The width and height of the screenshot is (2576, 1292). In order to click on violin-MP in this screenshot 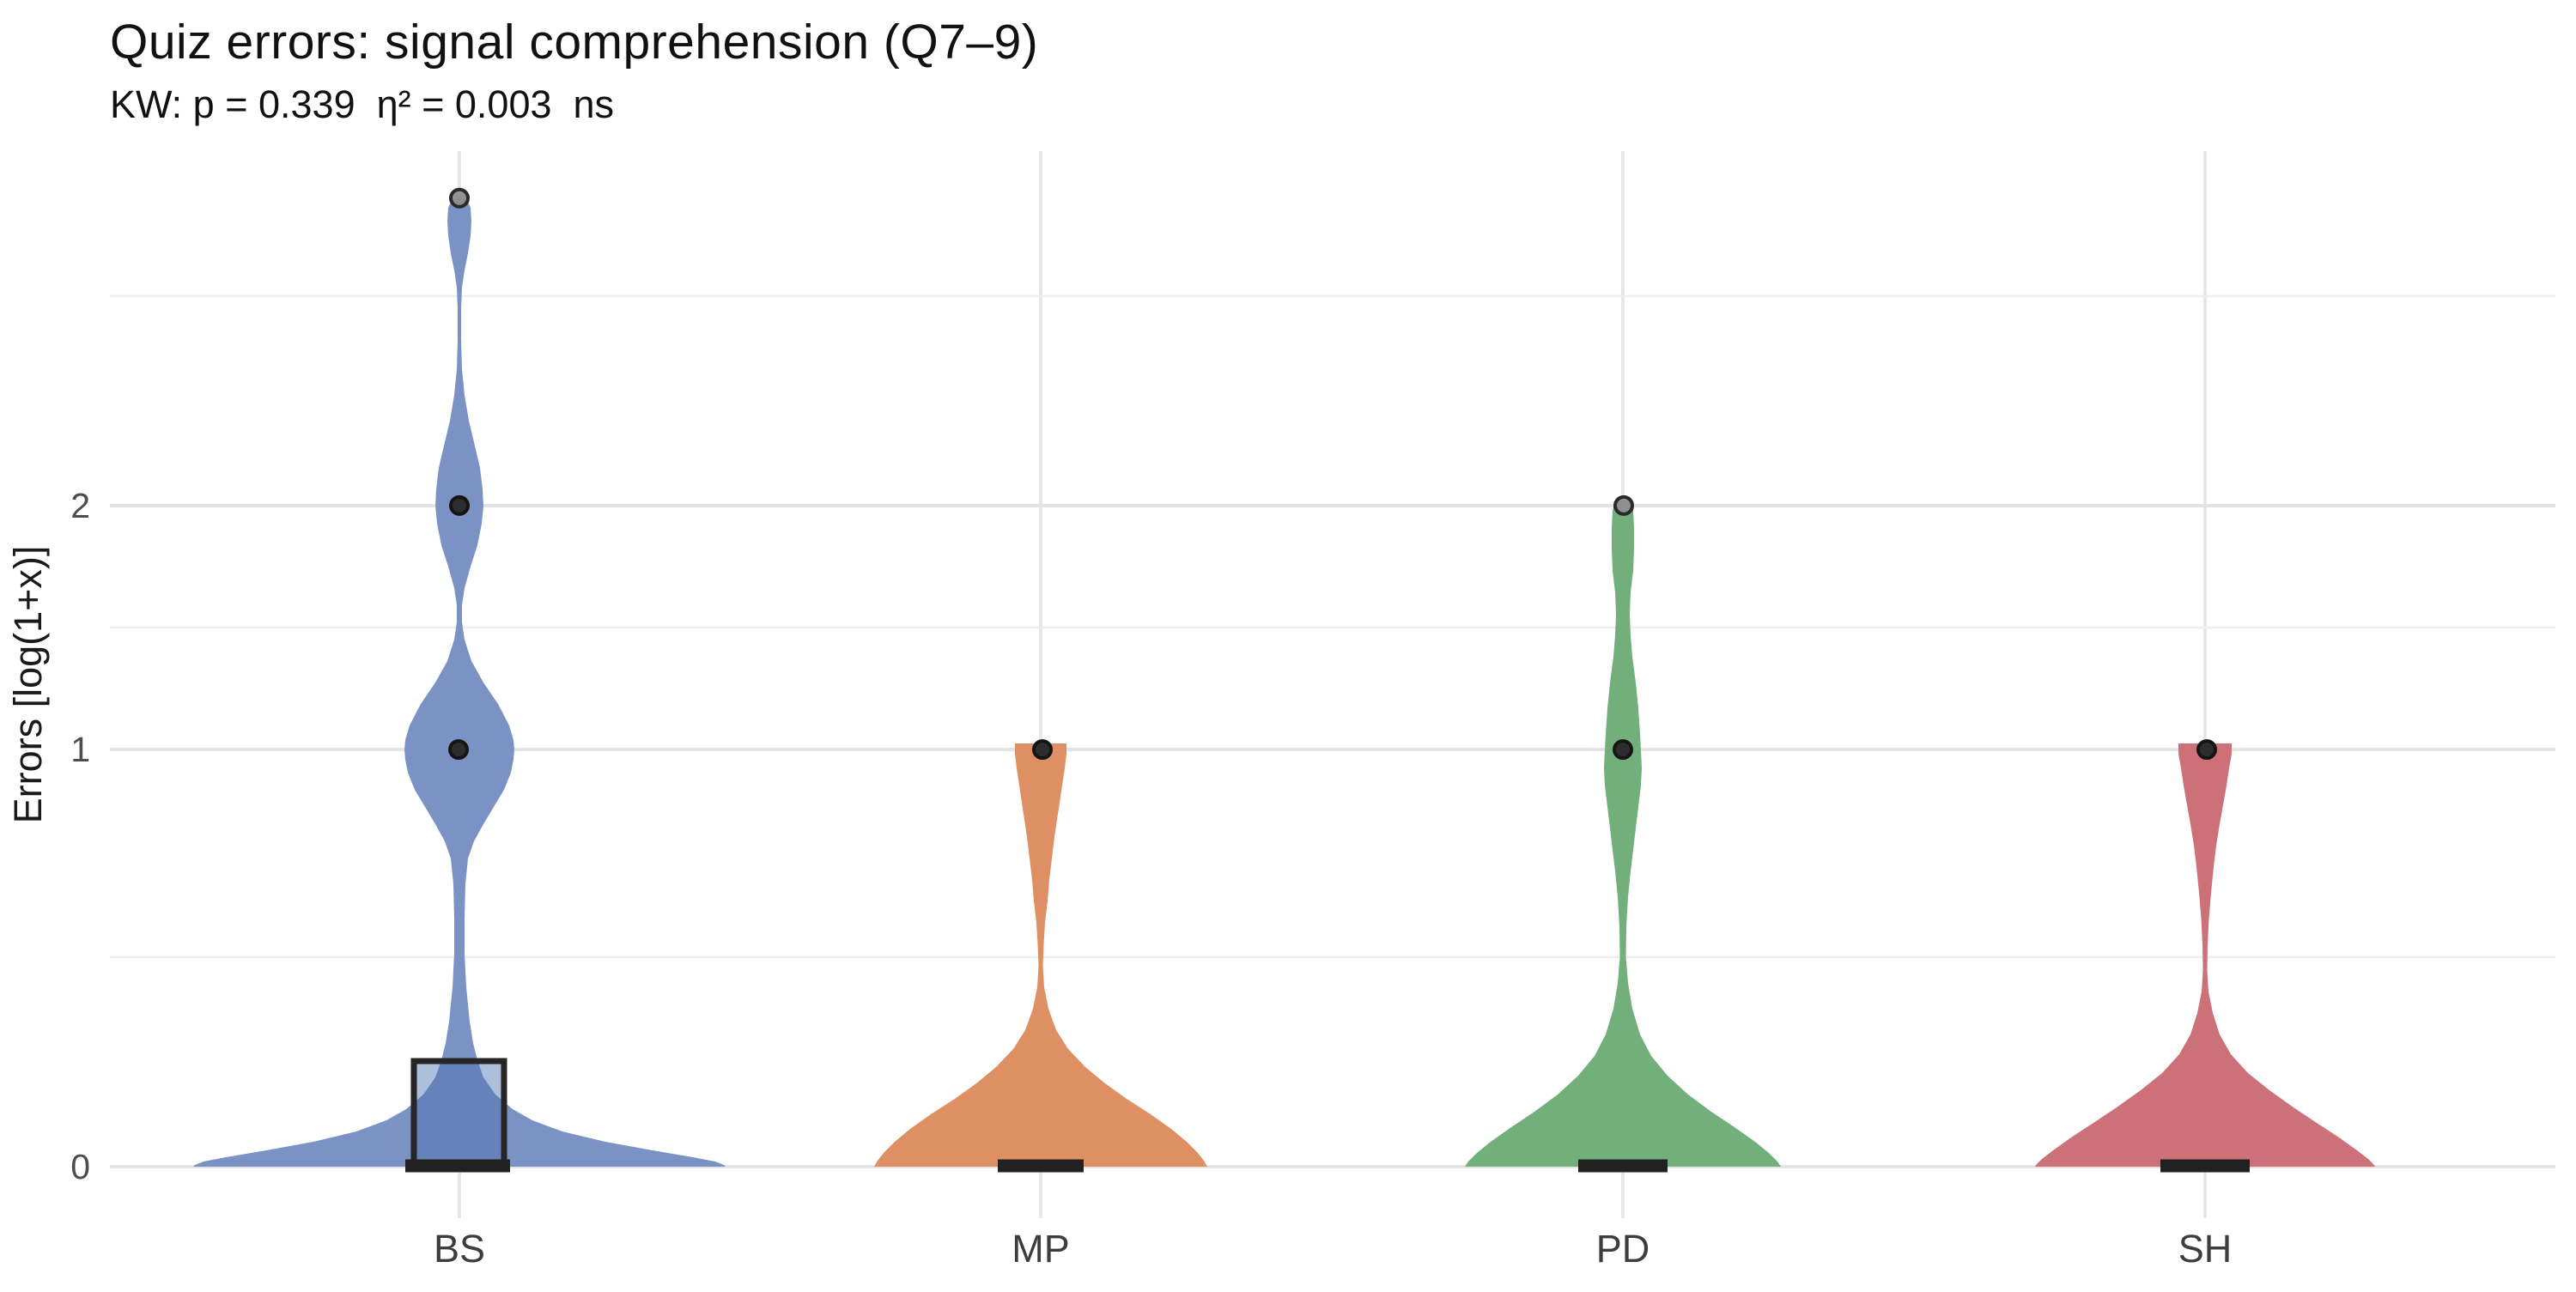, I will do `click(1041, 955)`.